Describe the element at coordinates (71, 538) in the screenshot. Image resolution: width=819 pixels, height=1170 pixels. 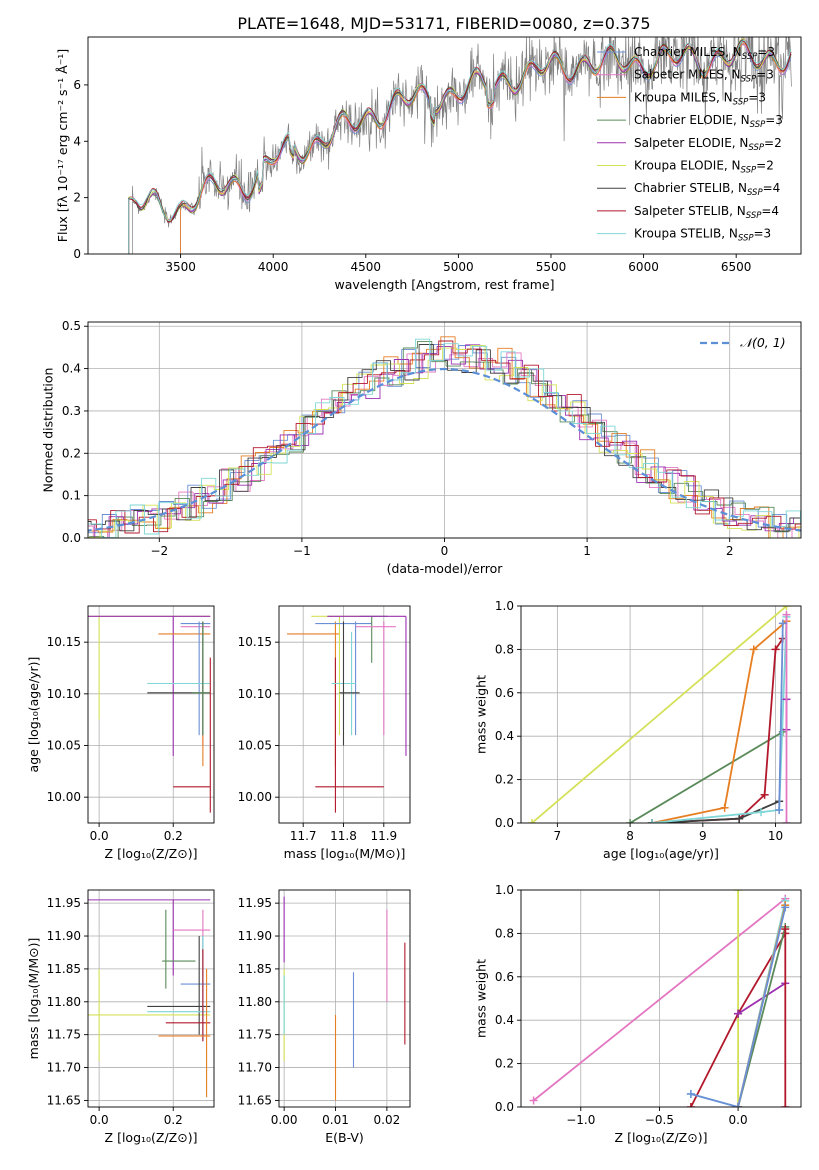
I see `y-tick-label: 0.0` at that location.